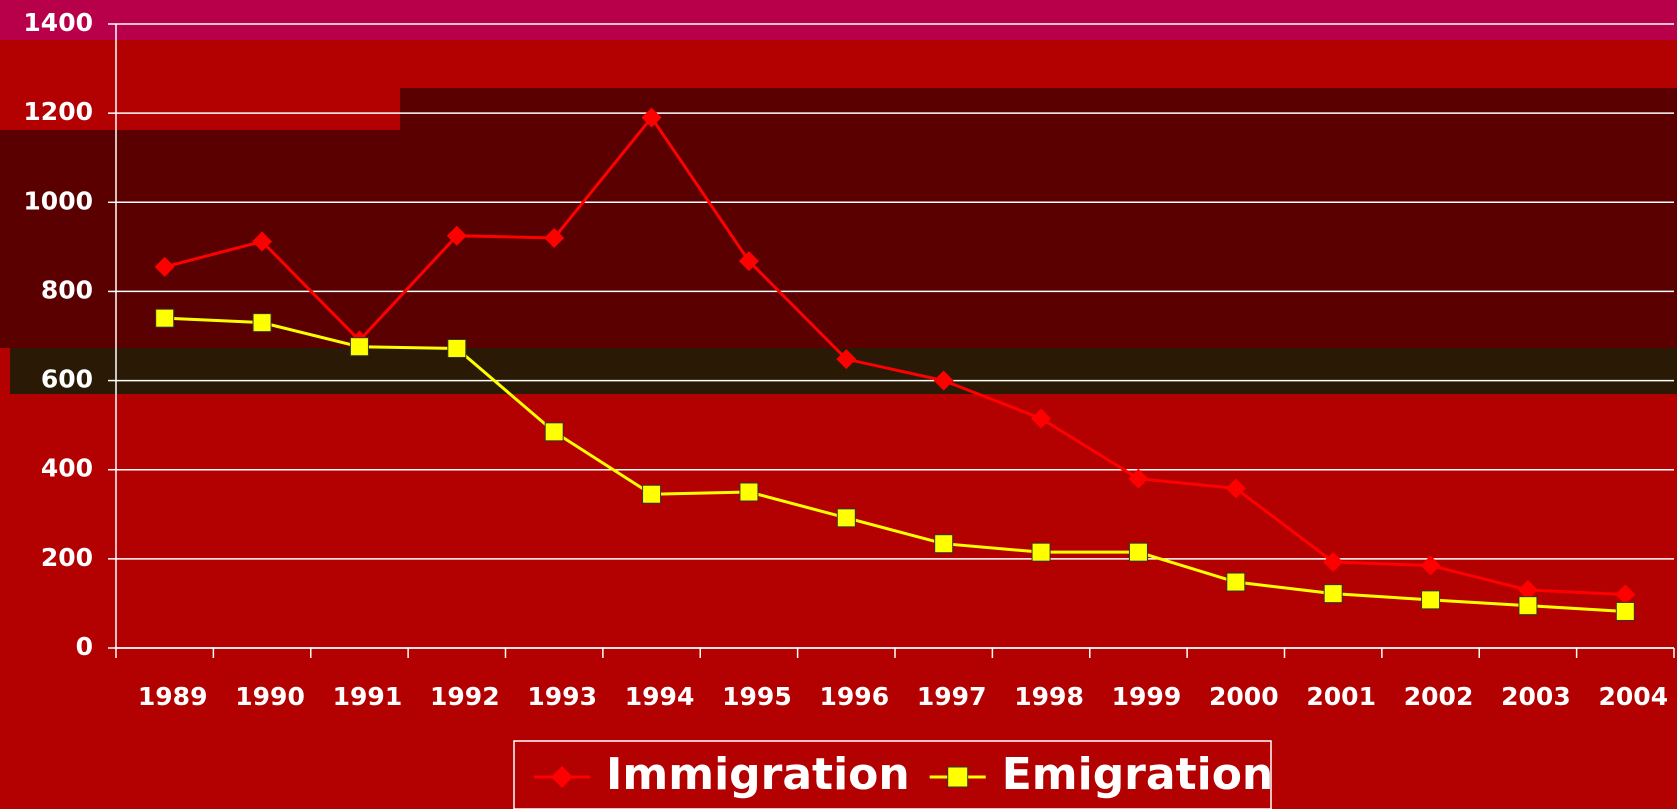  What do you see at coordinates (58, 200) in the screenshot?
I see `y-tick-label: 1000` at bounding box center [58, 200].